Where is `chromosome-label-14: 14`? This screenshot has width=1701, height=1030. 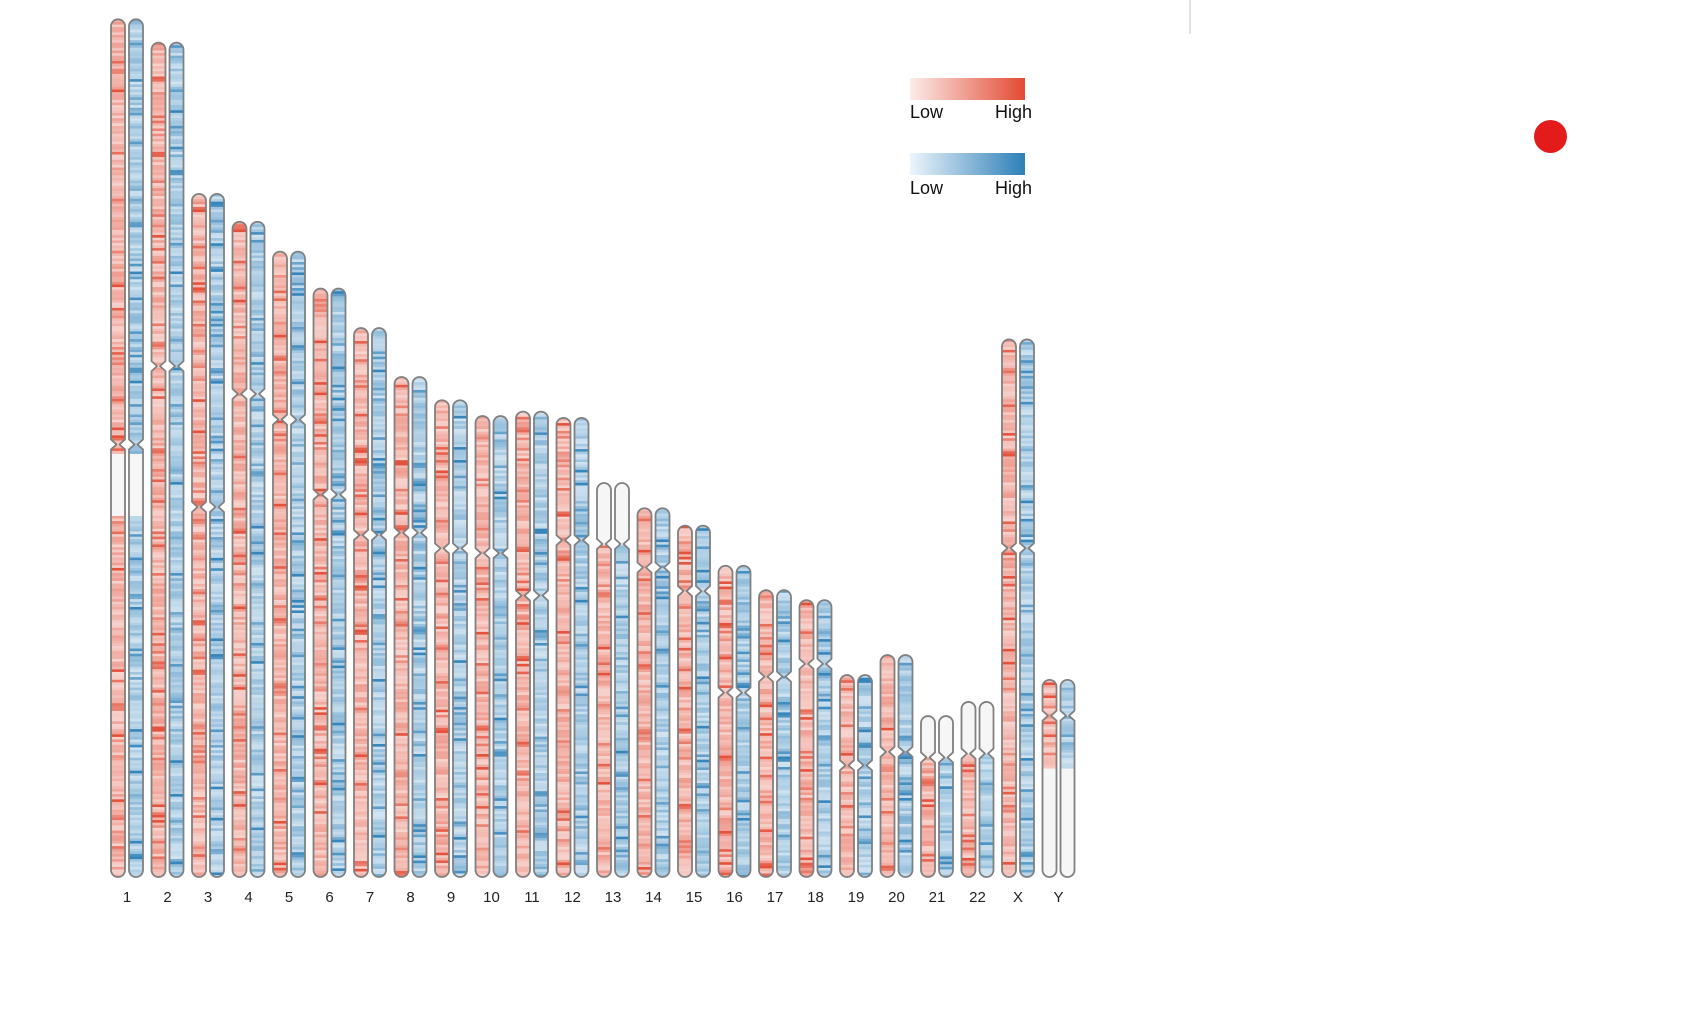
chromosome-label-14: 14 is located at coordinates (653, 897).